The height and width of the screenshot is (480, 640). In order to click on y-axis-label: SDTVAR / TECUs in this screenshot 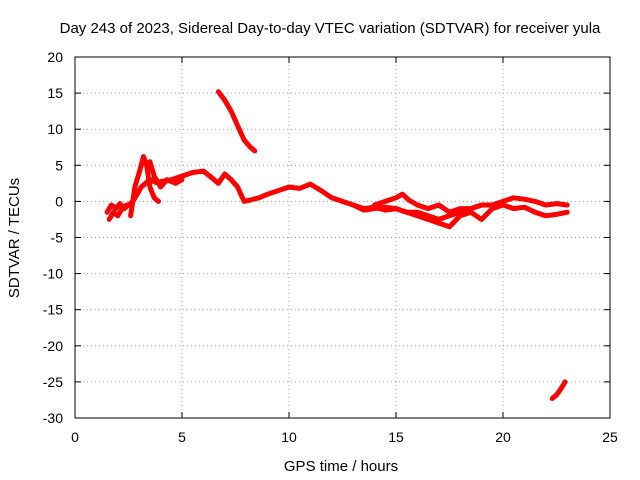, I will do `click(14, 238)`.